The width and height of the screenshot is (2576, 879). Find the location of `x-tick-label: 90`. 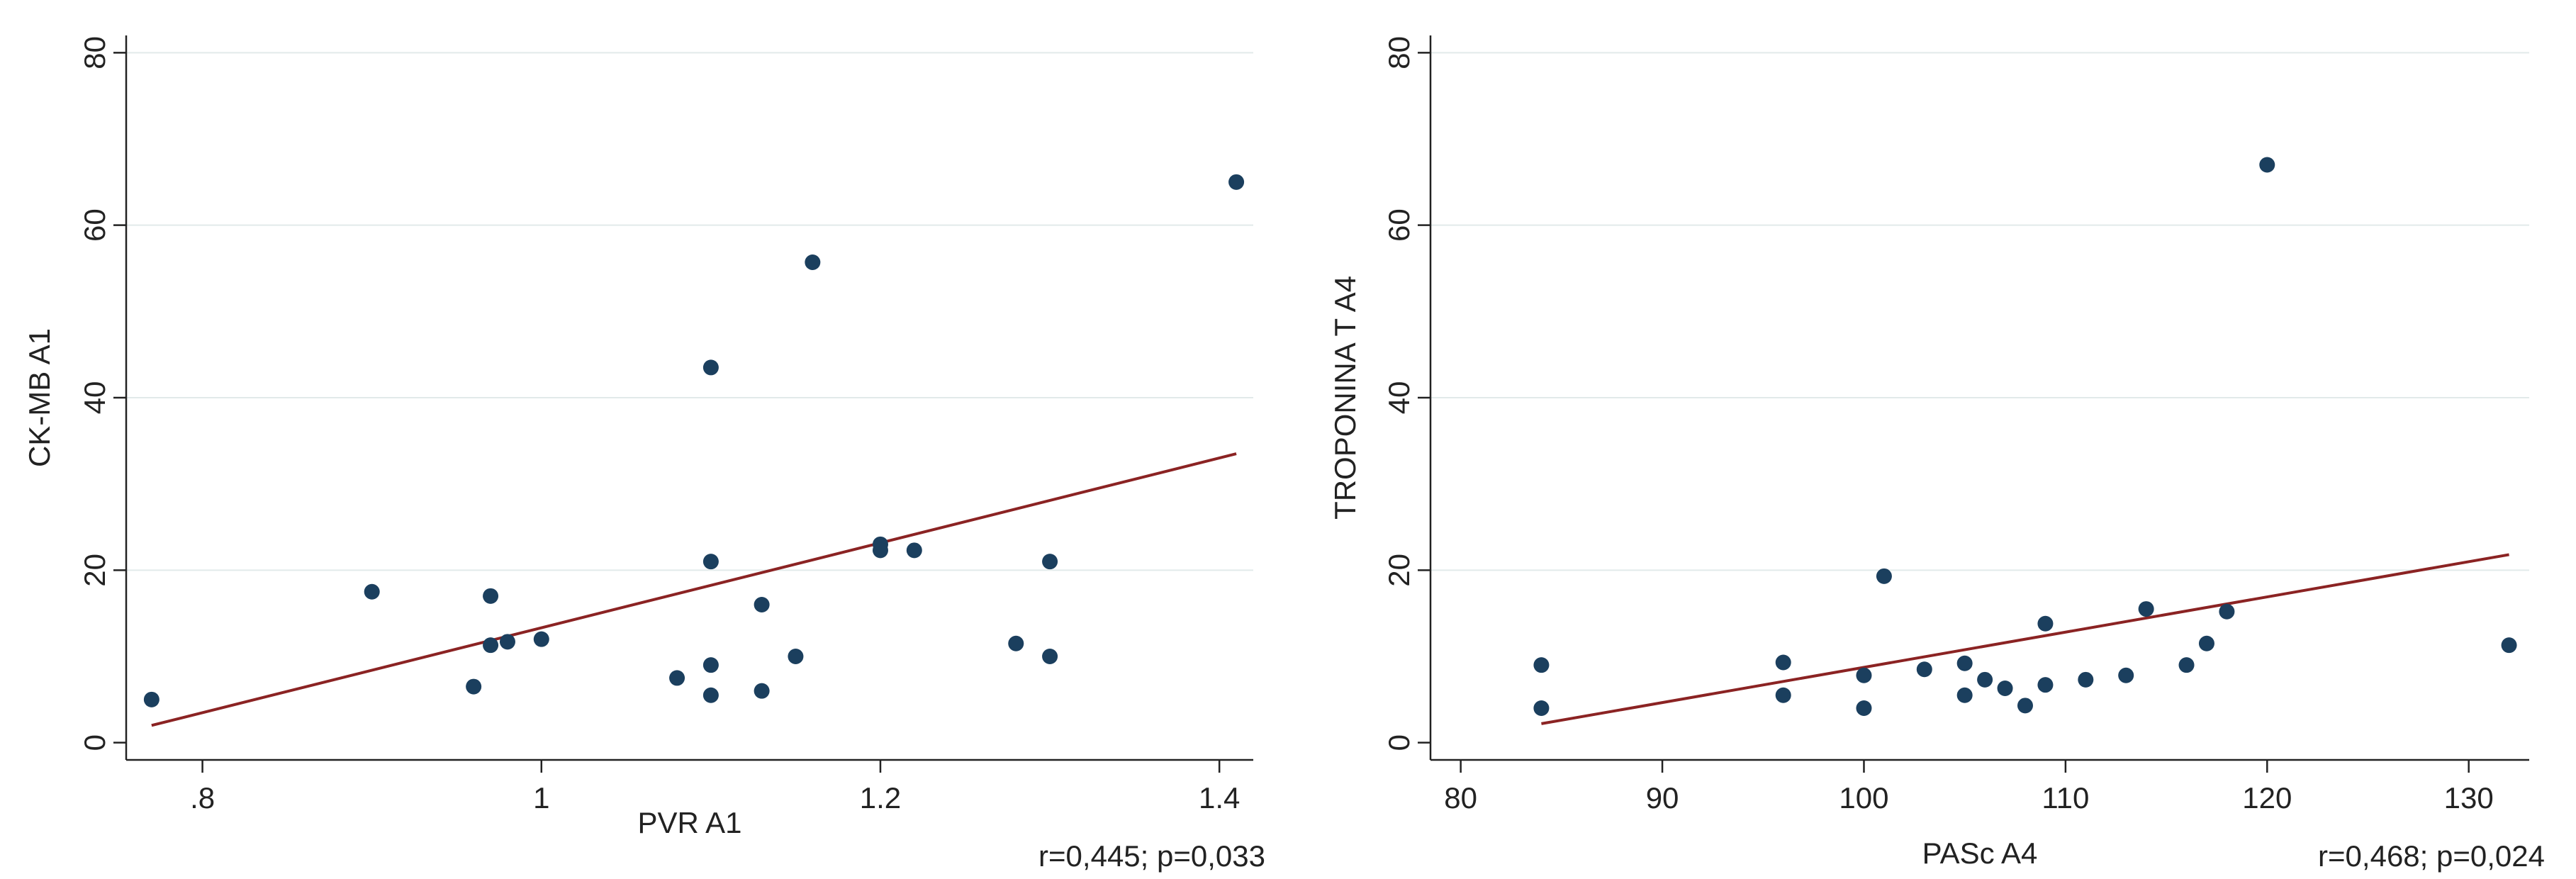

x-tick-label: 90 is located at coordinates (1662, 798).